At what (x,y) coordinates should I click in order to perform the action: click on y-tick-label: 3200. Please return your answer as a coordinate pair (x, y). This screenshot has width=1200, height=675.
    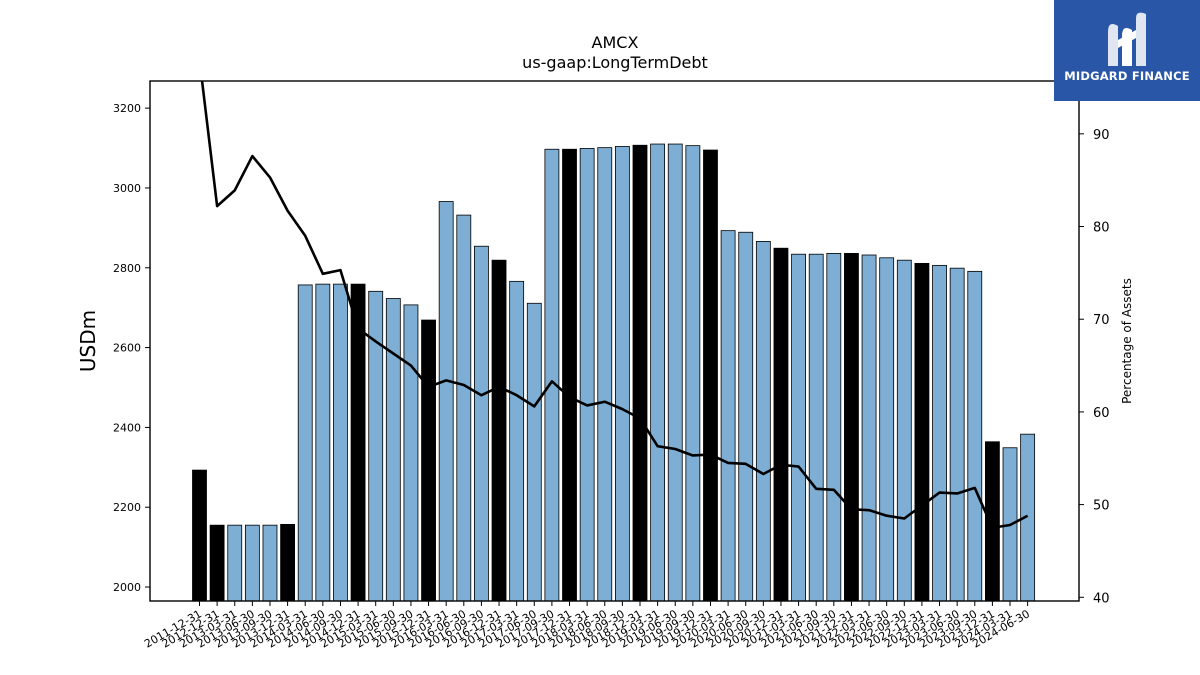
    Looking at the image, I should click on (127, 108).